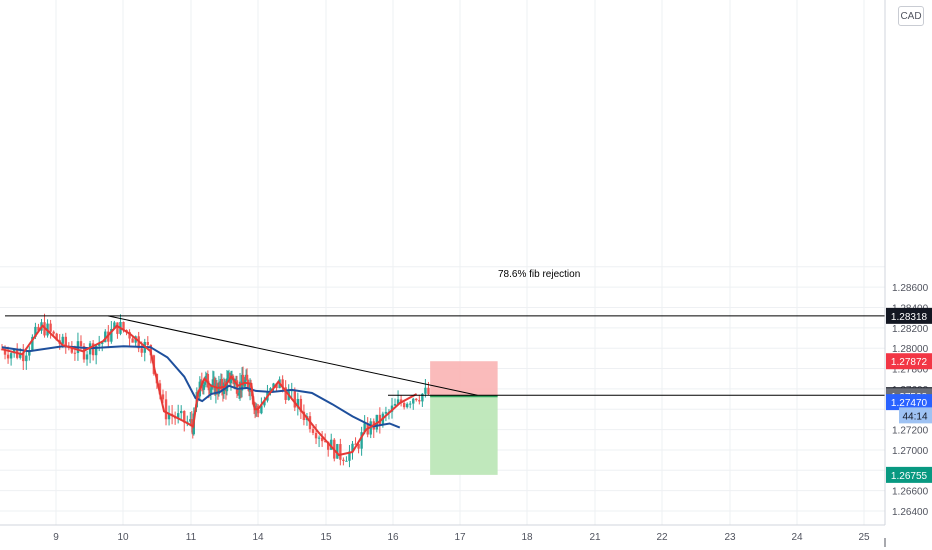 The height and width of the screenshot is (550, 932). Describe the element at coordinates (910, 431) in the screenshot. I see `price-tick-label: 1.27200` at that location.